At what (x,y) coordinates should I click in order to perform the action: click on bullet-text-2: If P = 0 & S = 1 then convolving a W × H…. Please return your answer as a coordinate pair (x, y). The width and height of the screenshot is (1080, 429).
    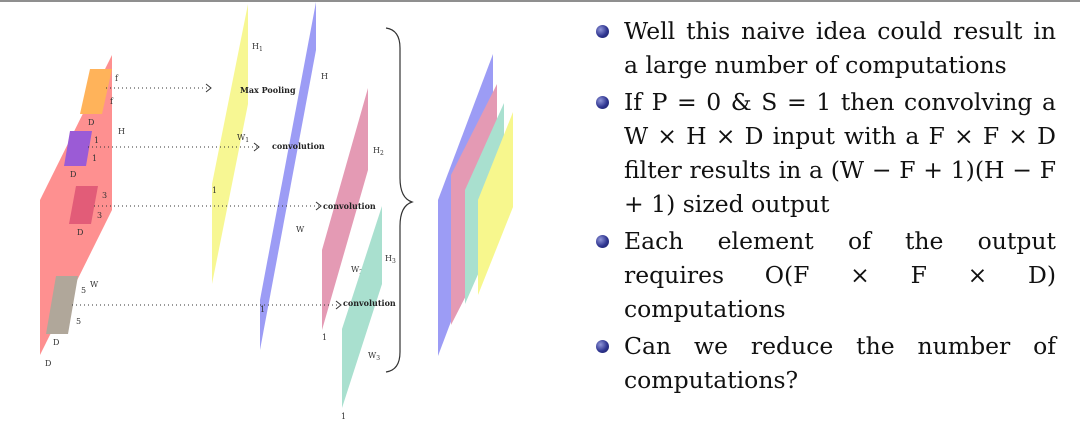
    Looking at the image, I should click on (840, 153).